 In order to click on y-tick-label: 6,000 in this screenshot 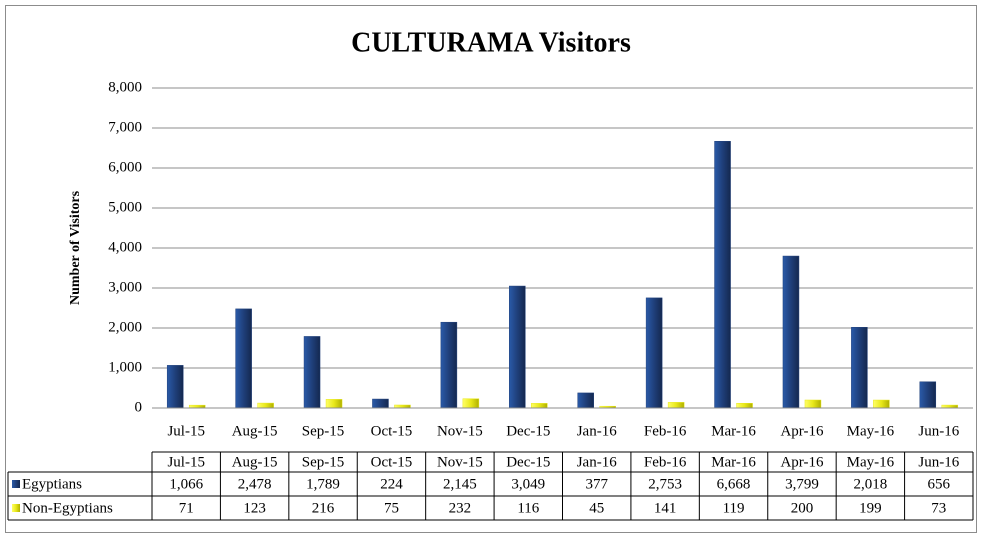, I will do `click(125, 167)`.